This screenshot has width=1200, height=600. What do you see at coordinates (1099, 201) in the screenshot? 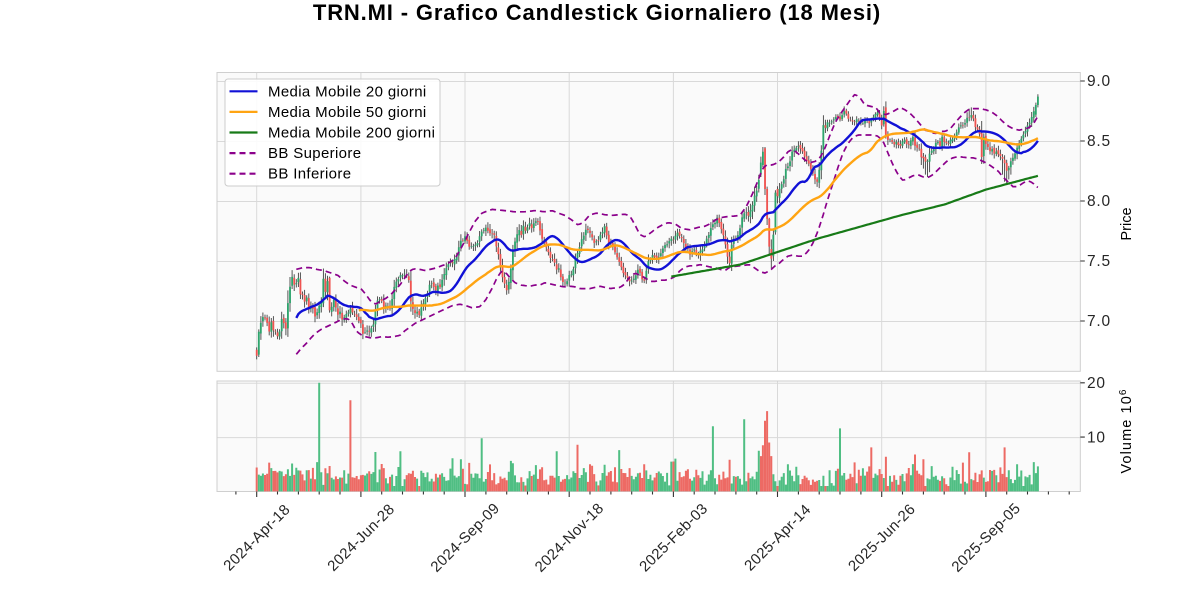
I see `svg-text: 8.0` at bounding box center [1099, 201].